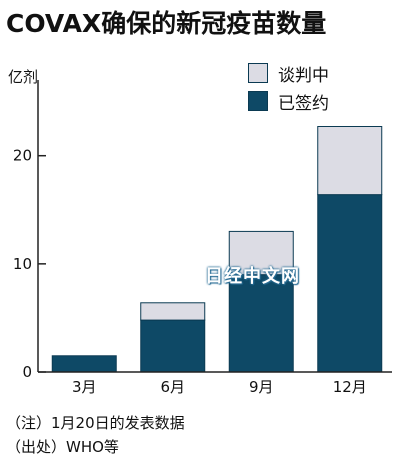 The height and width of the screenshot is (467, 400). What do you see at coordinates (258, 73) in the screenshot?
I see `legend-swatch-negotiating` at bounding box center [258, 73].